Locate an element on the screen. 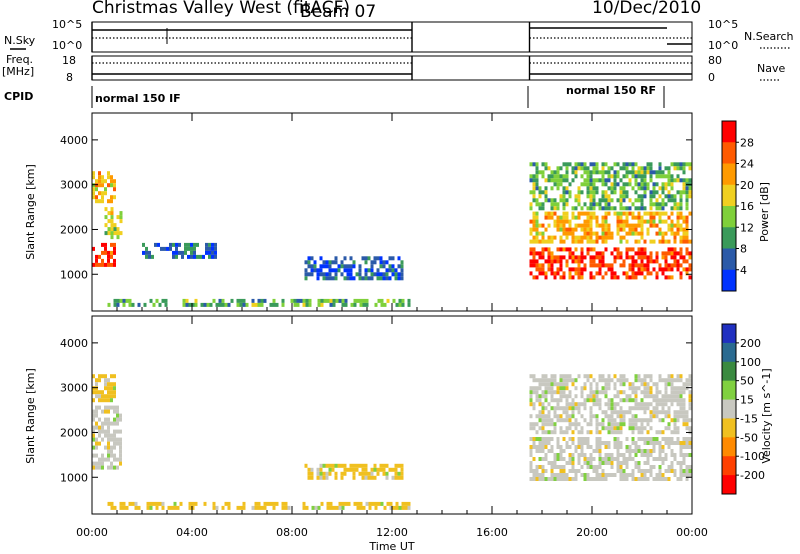 This screenshot has width=800, height=554. cpid-label: CPID is located at coordinates (18, 96).